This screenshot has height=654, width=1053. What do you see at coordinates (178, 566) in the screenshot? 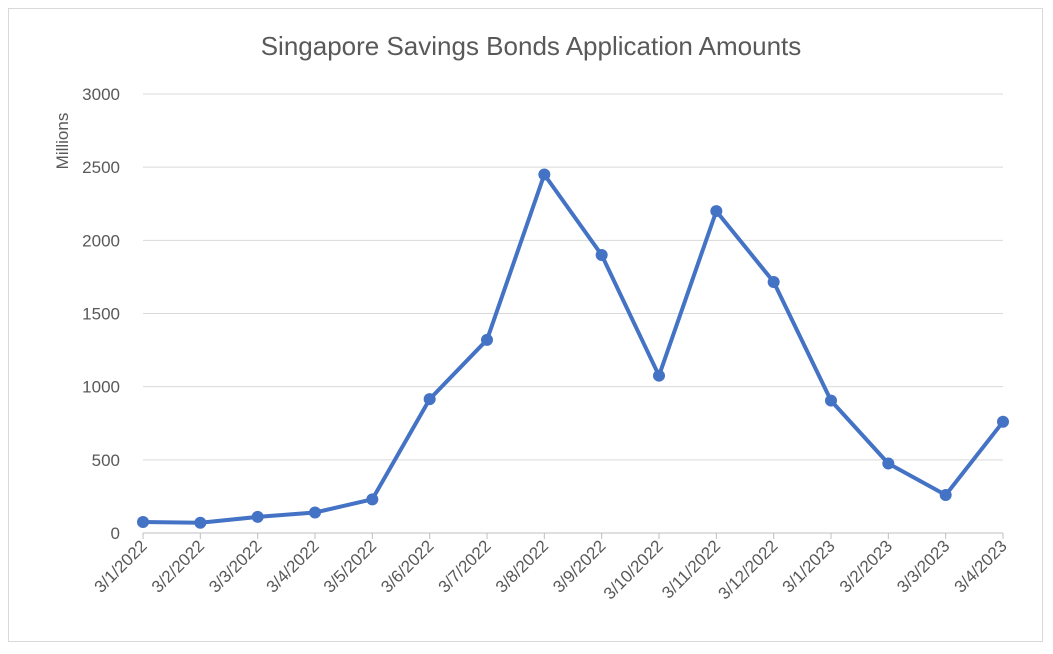
I see `x-tick-label: 3/2/2022` at bounding box center [178, 566].